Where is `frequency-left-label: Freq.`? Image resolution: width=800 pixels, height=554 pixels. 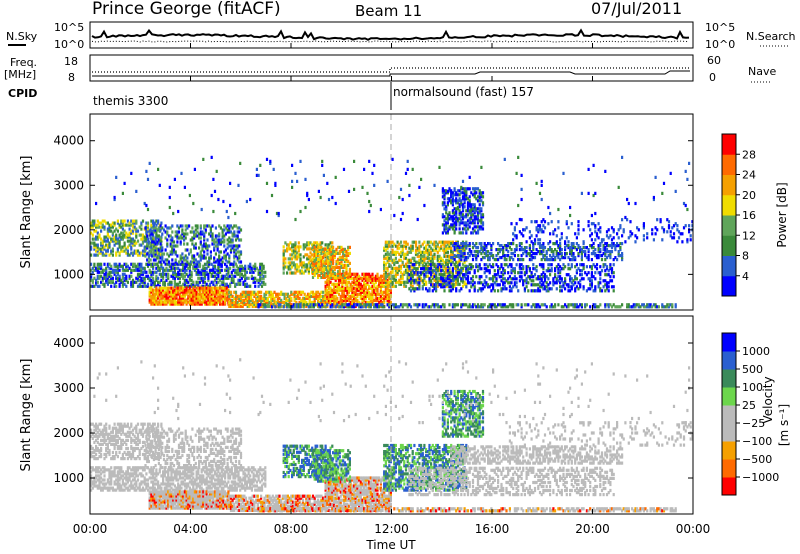 frequency-left-label: Freq. is located at coordinates (23, 62).